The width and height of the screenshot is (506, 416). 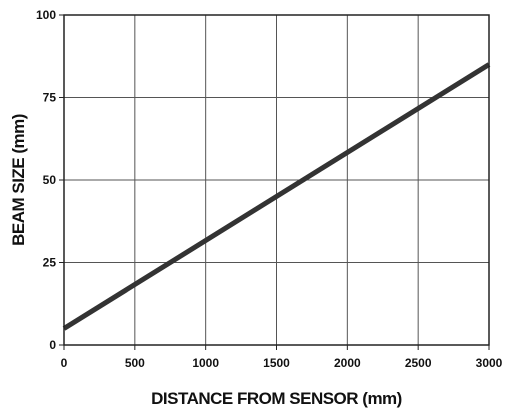 What do you see at coordinates (205, 363) in the screenshot?
I see `x-tick-label: 1000` at bounding box center [205, 363].